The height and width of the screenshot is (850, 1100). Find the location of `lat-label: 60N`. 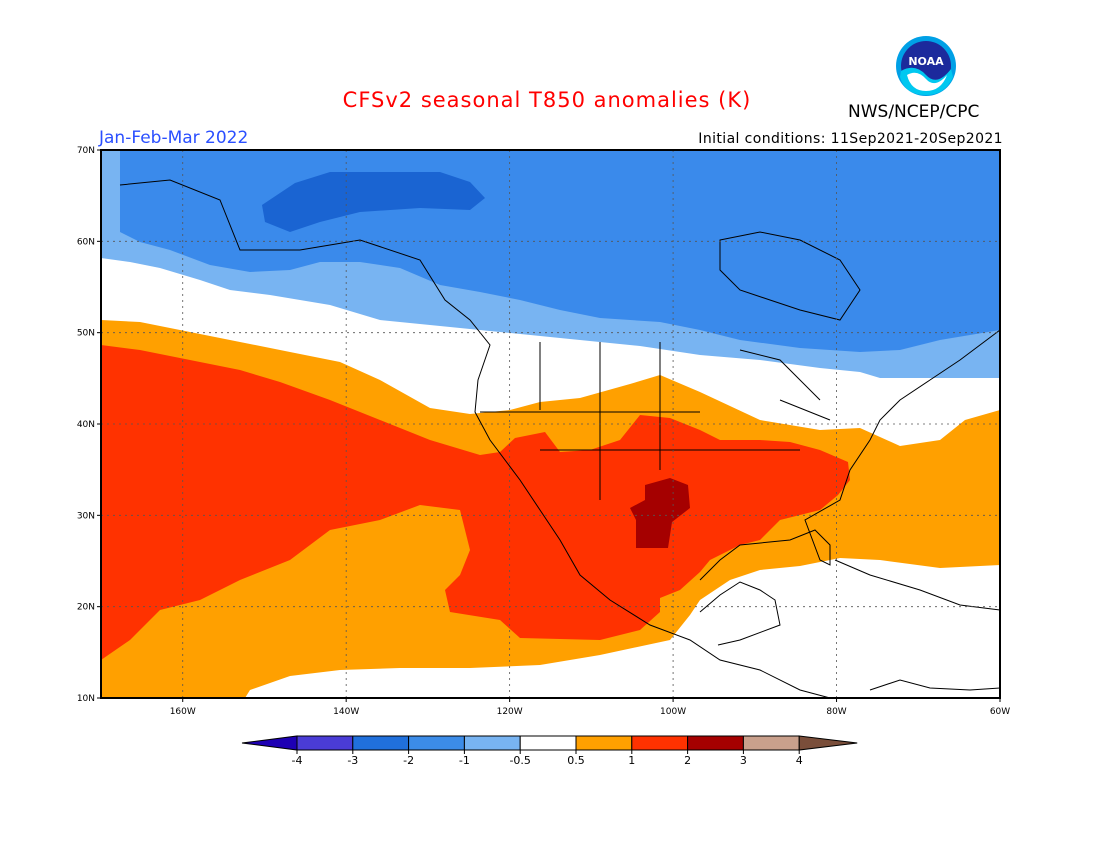

lat-label: 60N is located at coordinates (86, 242).